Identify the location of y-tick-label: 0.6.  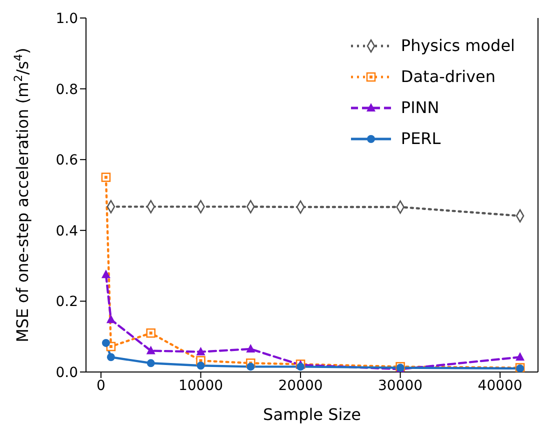
(67, 160).